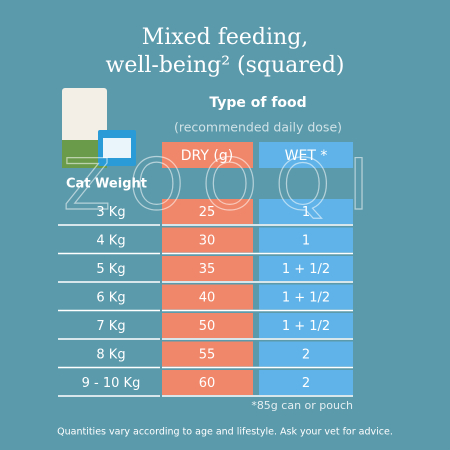 The width and height of the screenshot is (450, 450). I want to click on dry-value: 55, so click(207, 355).